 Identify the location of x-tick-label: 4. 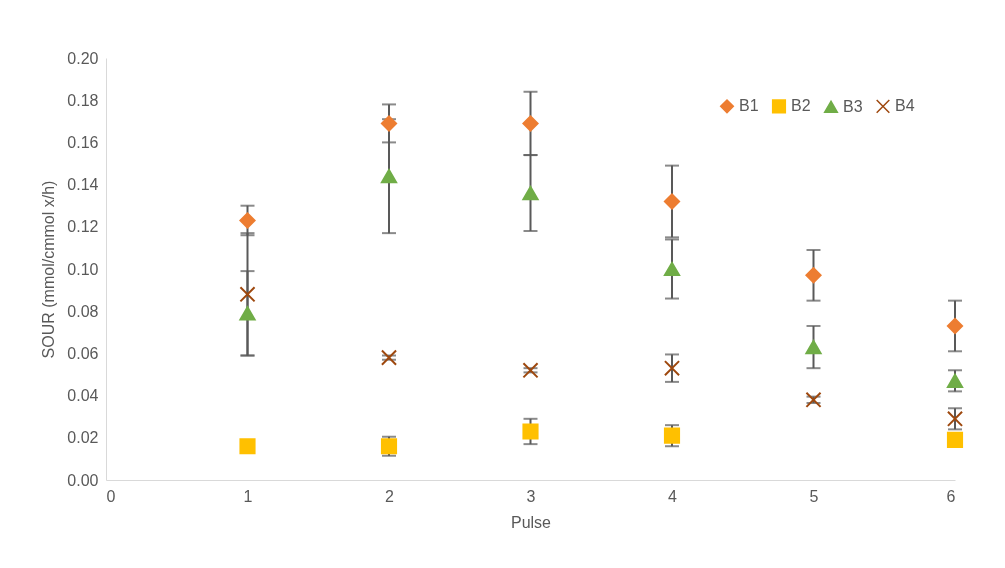
(673, 496).